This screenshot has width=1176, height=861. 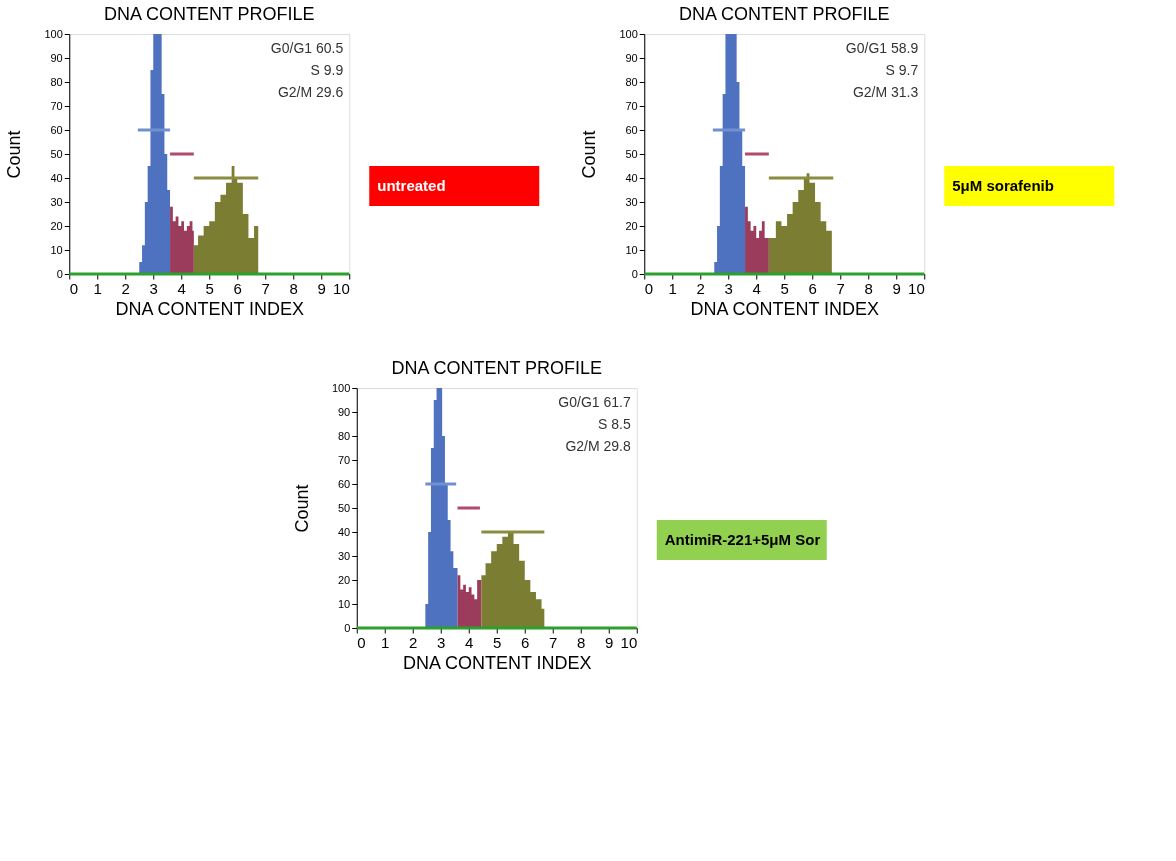 I want to click on annotation: G0/G1 60.5, so click(x=307, y=48).